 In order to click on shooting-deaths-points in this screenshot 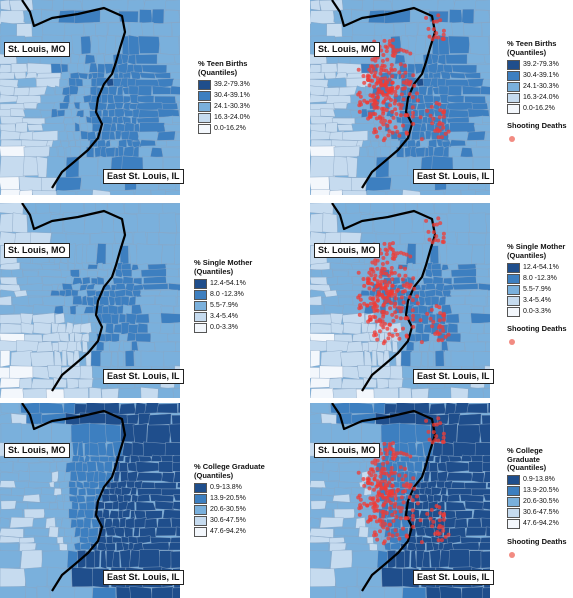, I will do `click(403, 281)`.